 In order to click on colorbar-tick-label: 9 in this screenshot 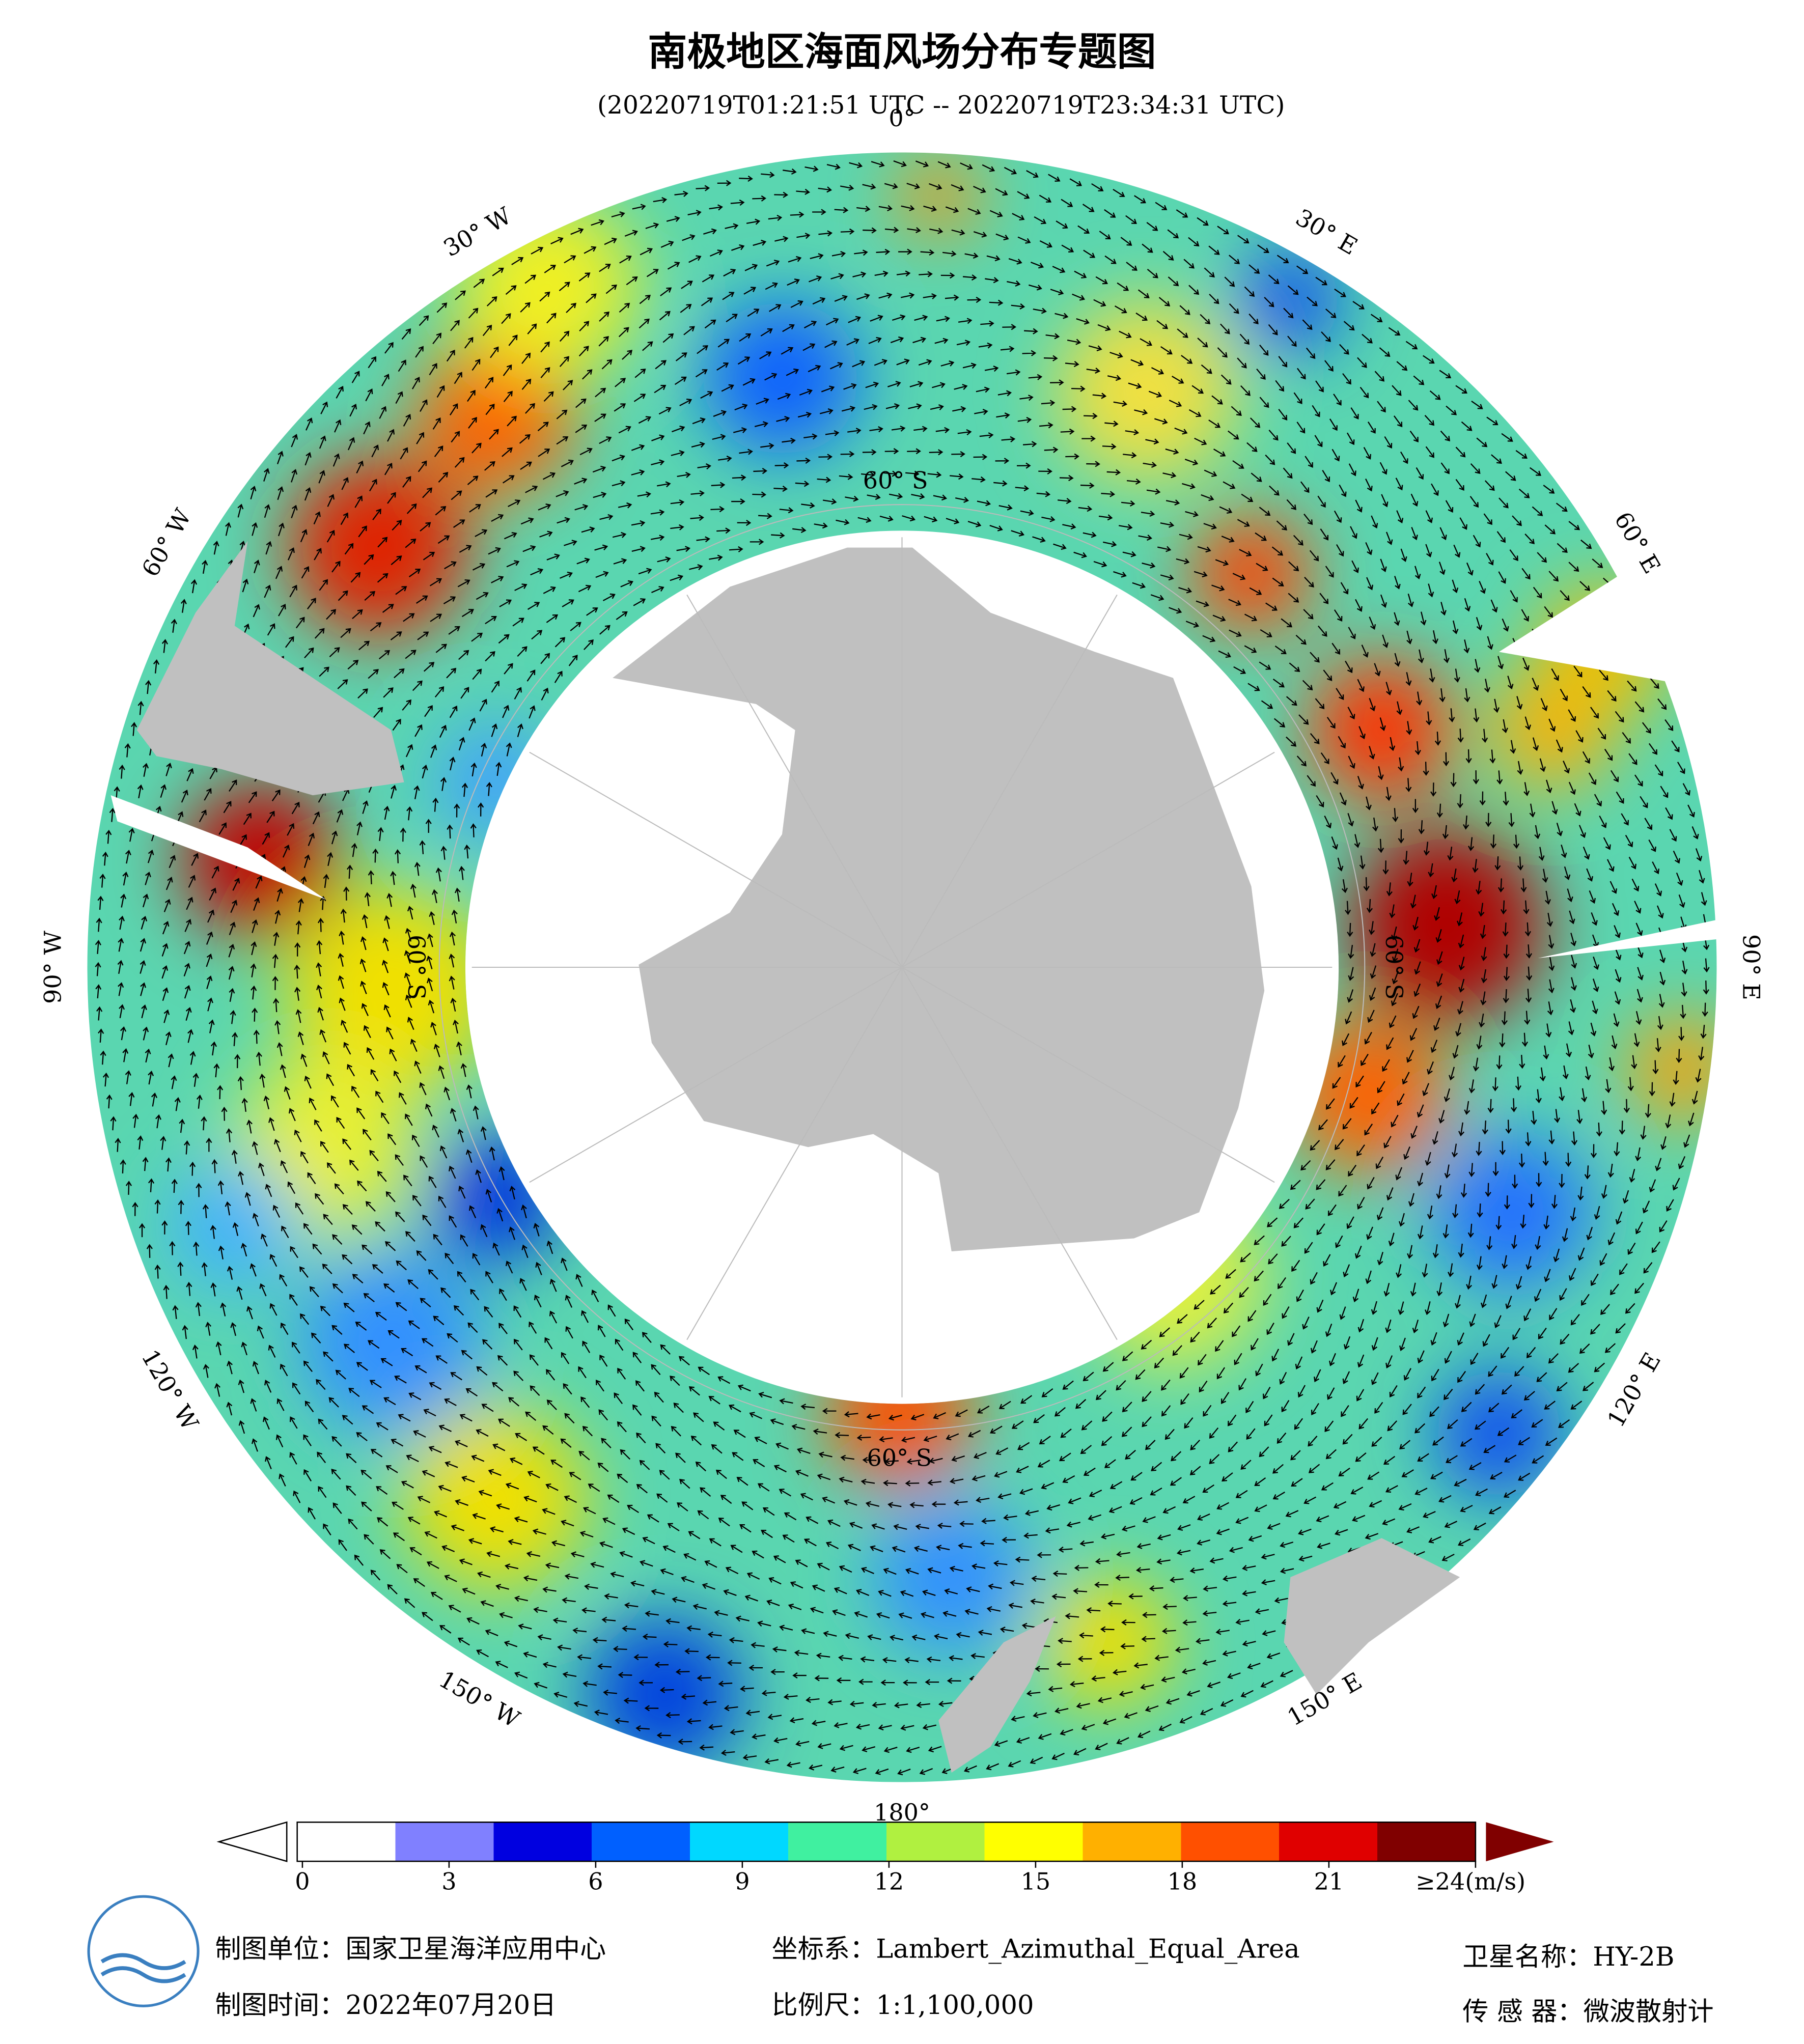, I will do `click(742, 1881)`.